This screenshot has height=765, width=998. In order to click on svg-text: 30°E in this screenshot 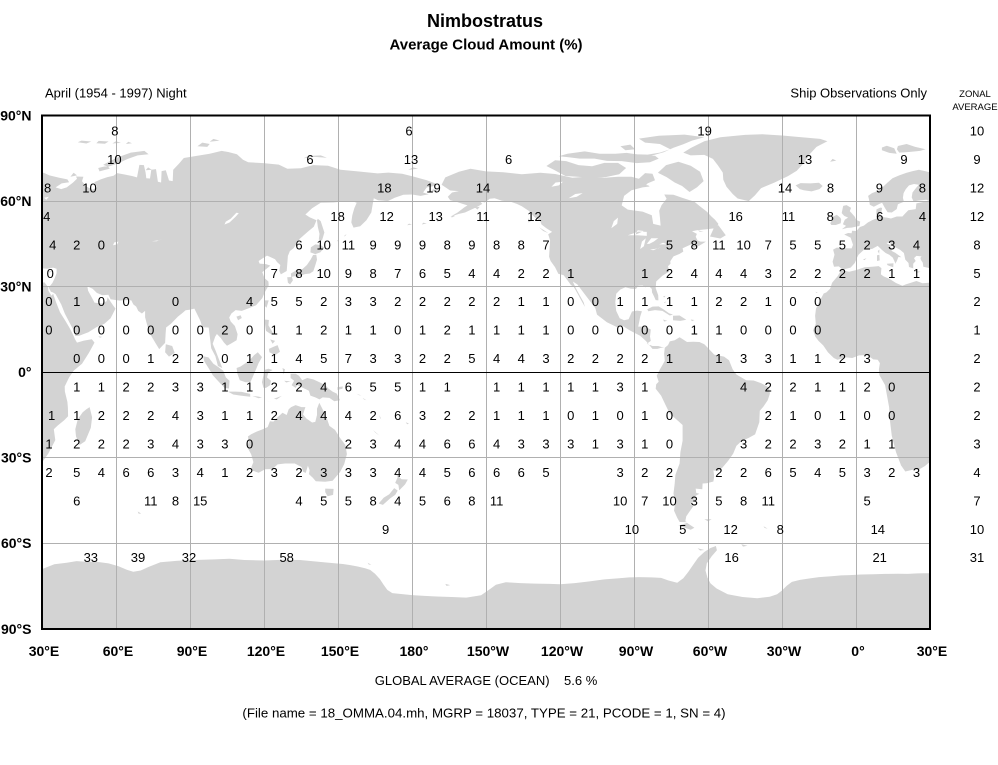, I will do `click(932, 651)`.